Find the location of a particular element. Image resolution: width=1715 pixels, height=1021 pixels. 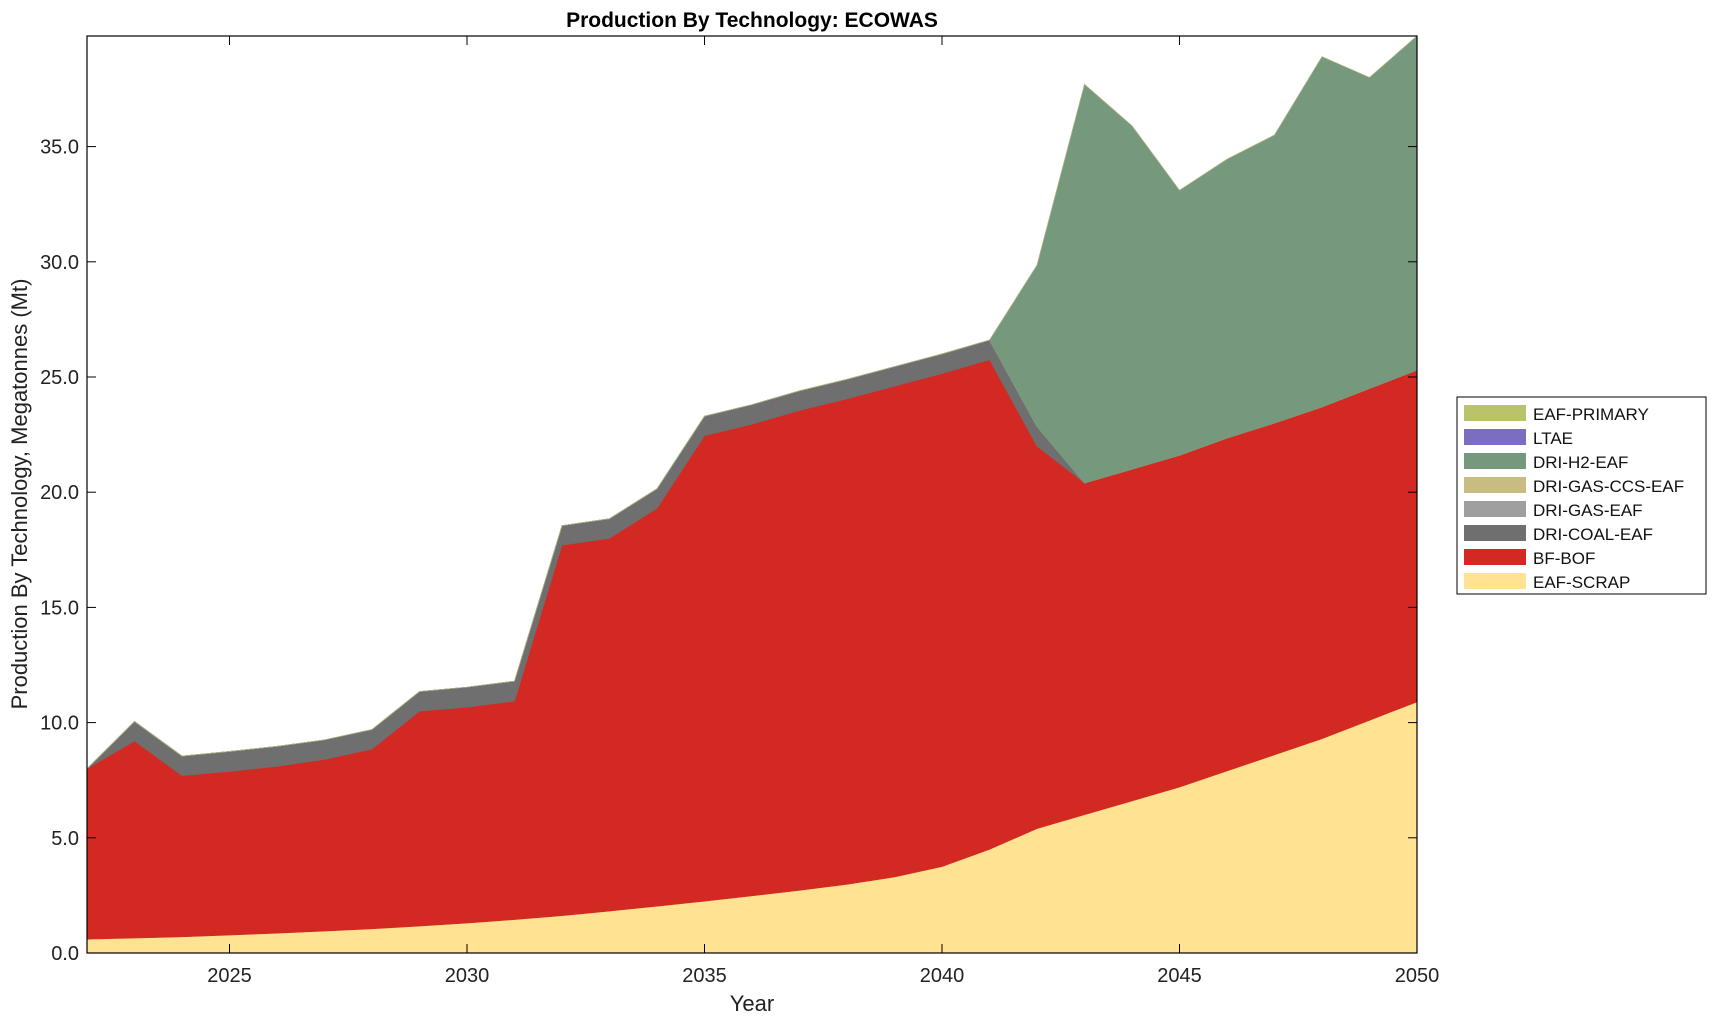

x-tick-label: 2035 is located at coordinates (704, 976).